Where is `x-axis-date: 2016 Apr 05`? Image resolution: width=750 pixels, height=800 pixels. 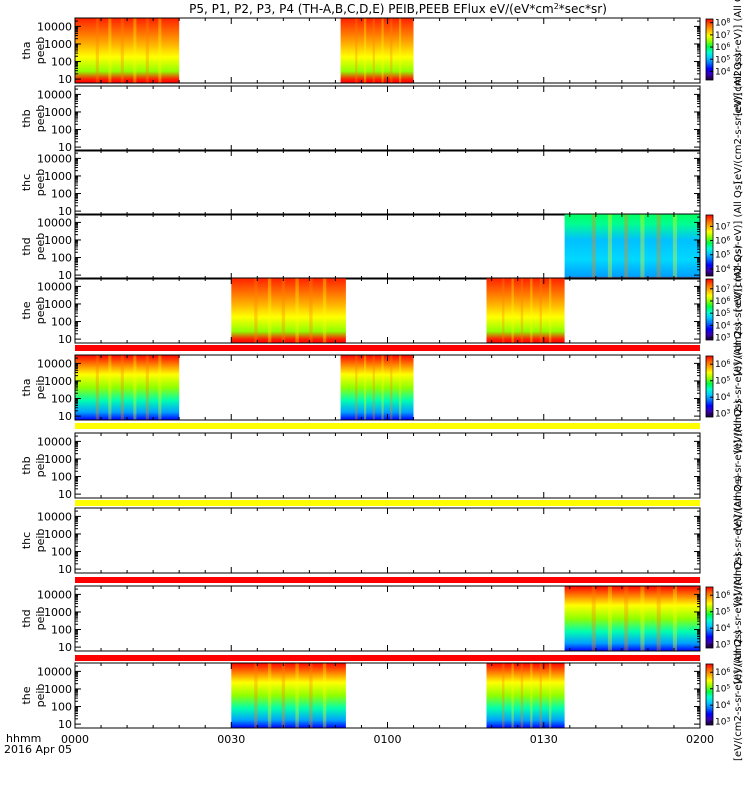
x-axis-date: 2016 Apr 05 is located at coordinates (38, 749).